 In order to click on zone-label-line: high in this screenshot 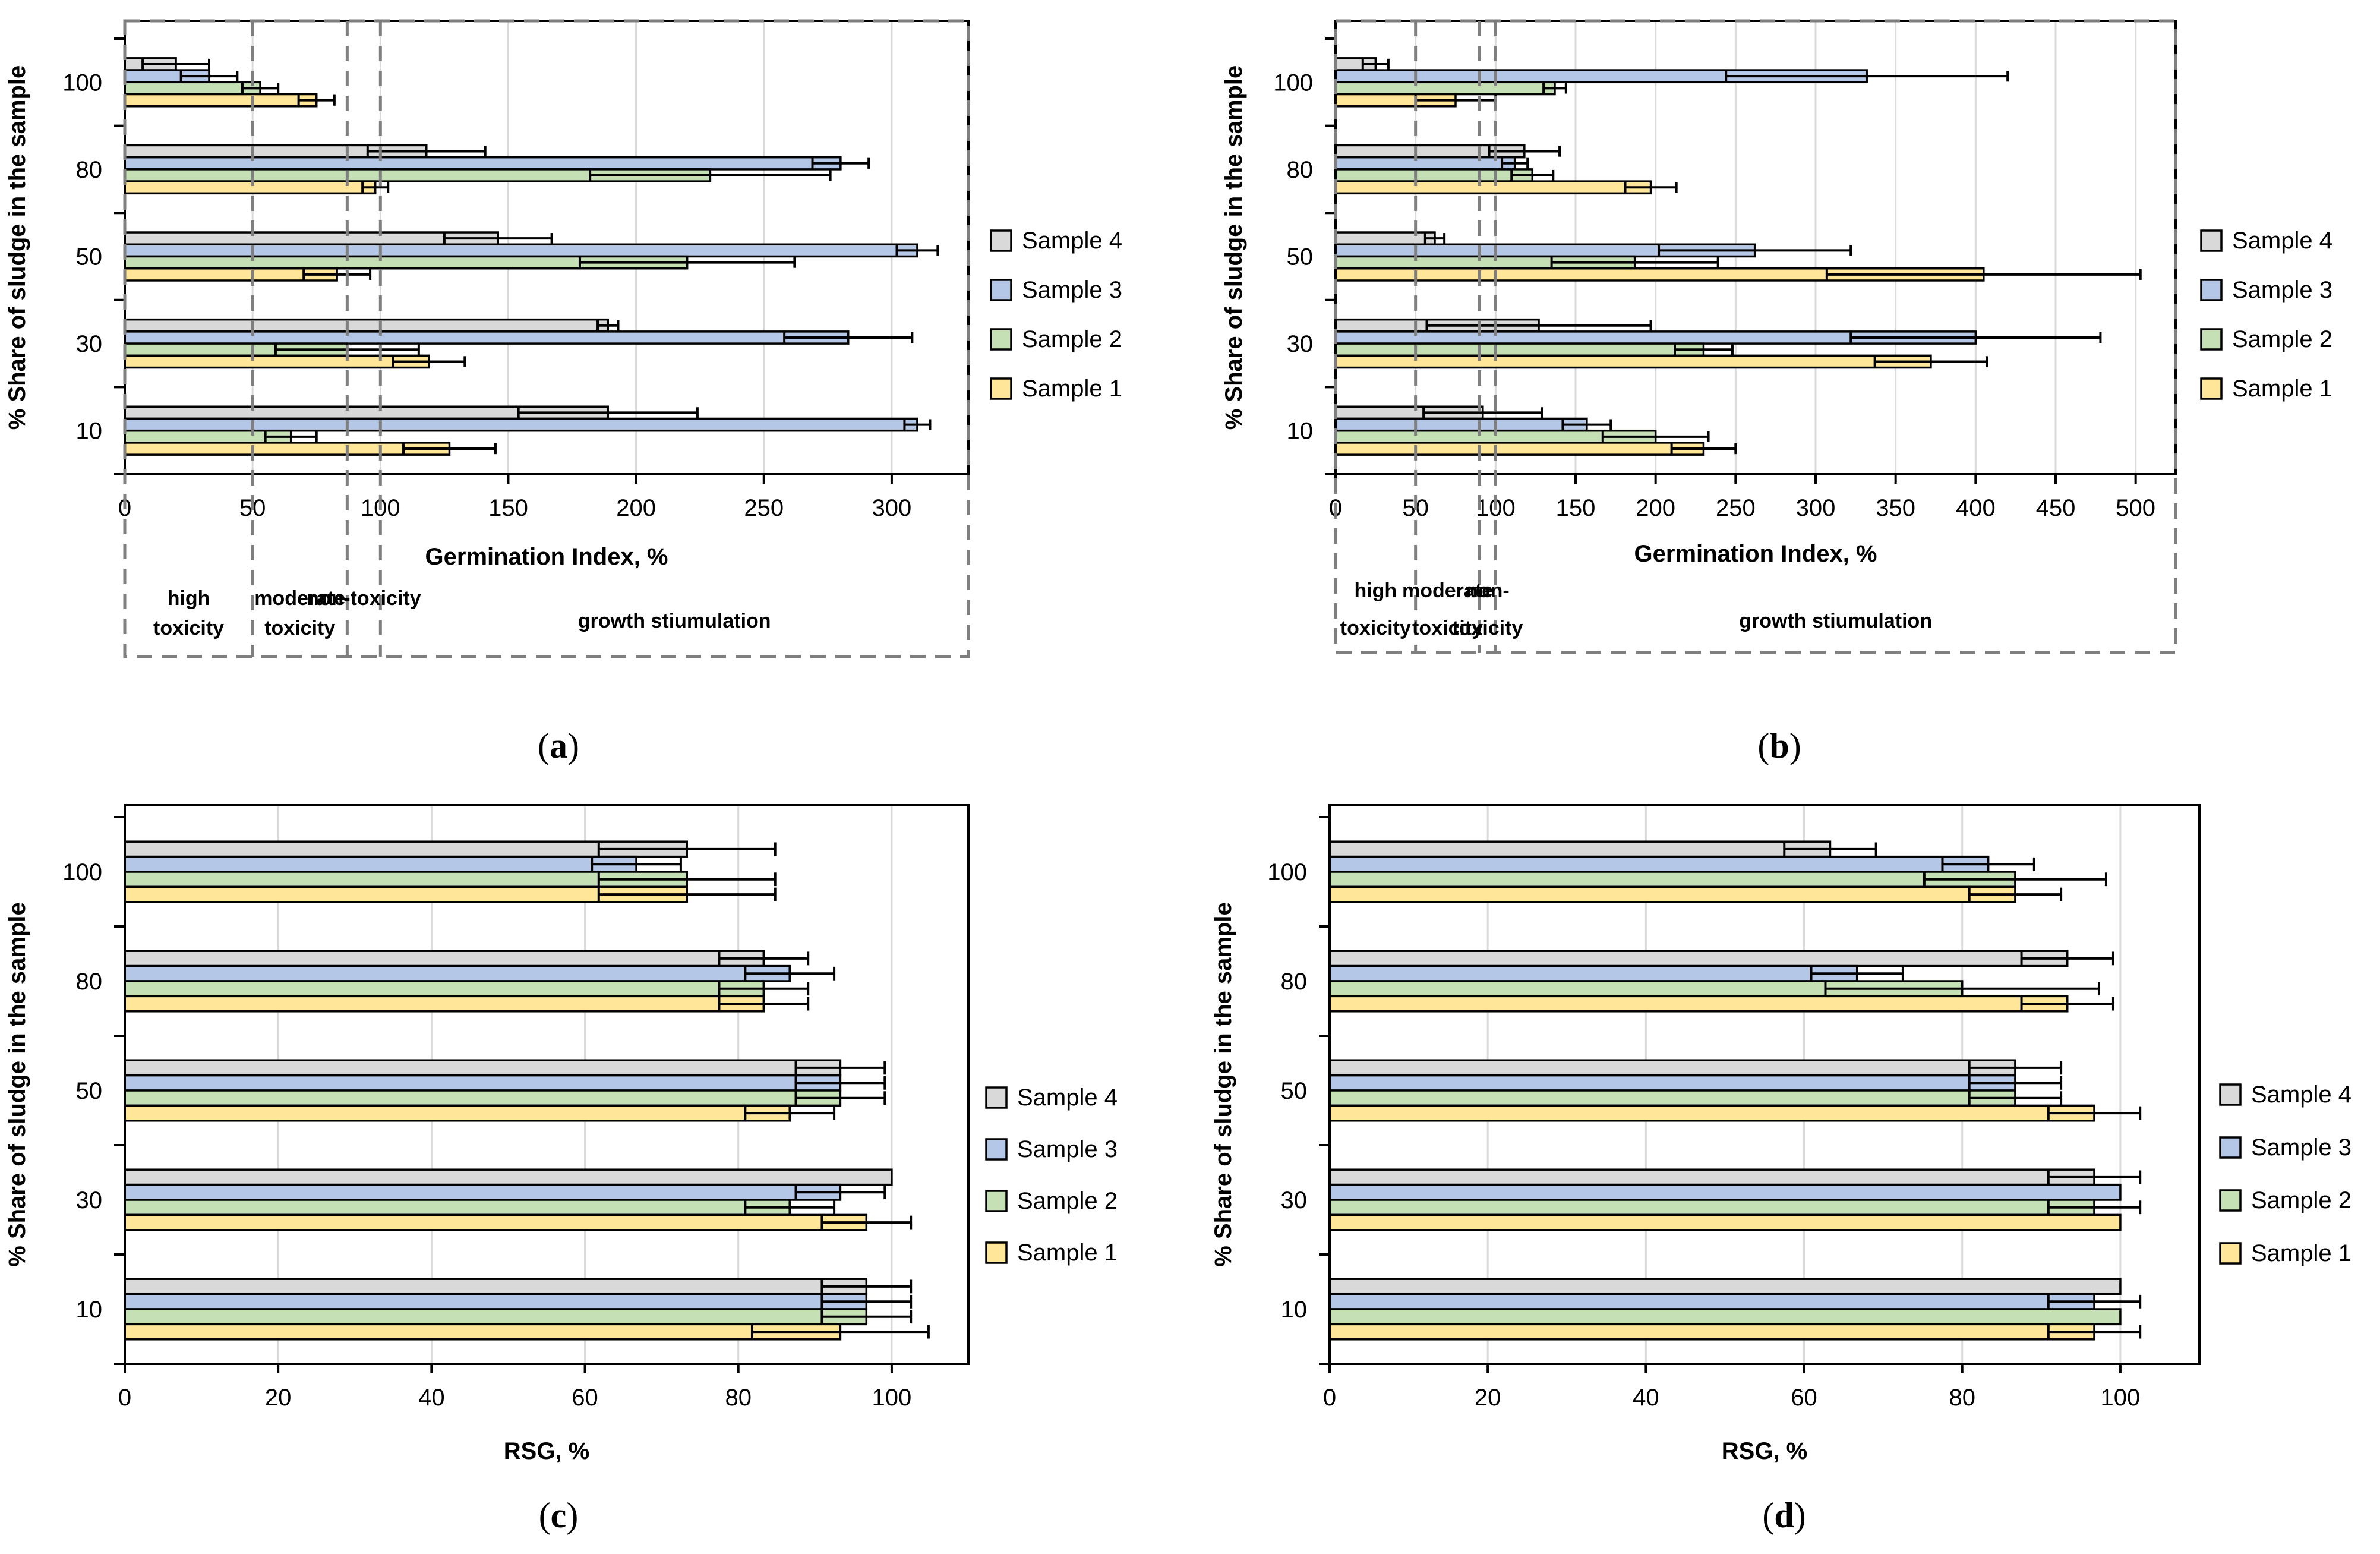, I will do `click(1375, 590)`.